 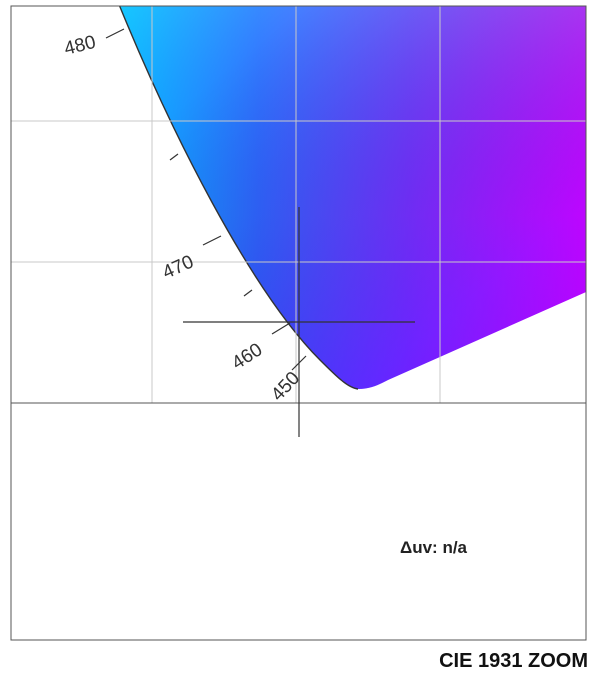 I want to click on delta-uv-readout: Δuv: n/a, so click(x=434, y=547).